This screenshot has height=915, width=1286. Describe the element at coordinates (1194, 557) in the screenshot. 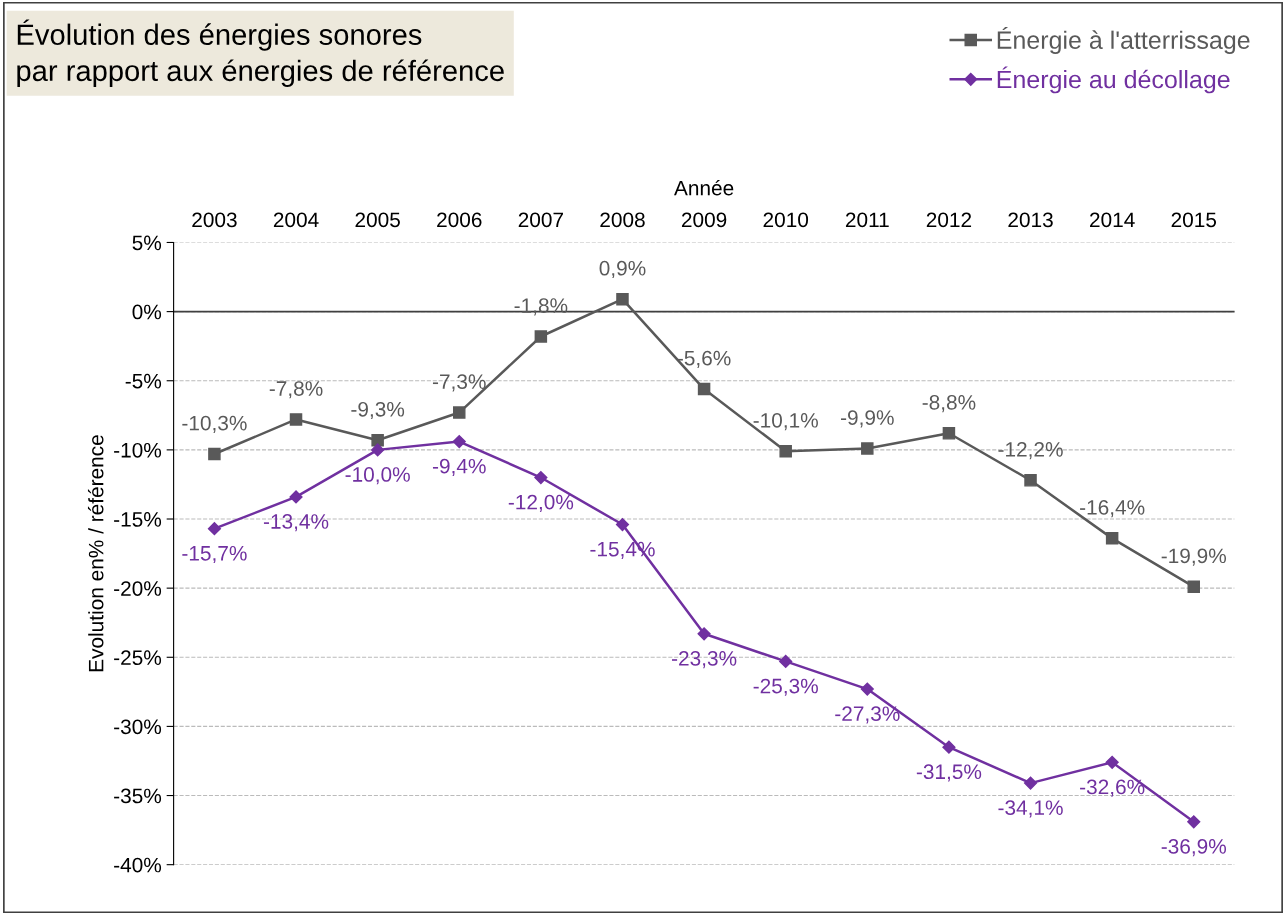

I see `data-label: -19,9%` at that location.